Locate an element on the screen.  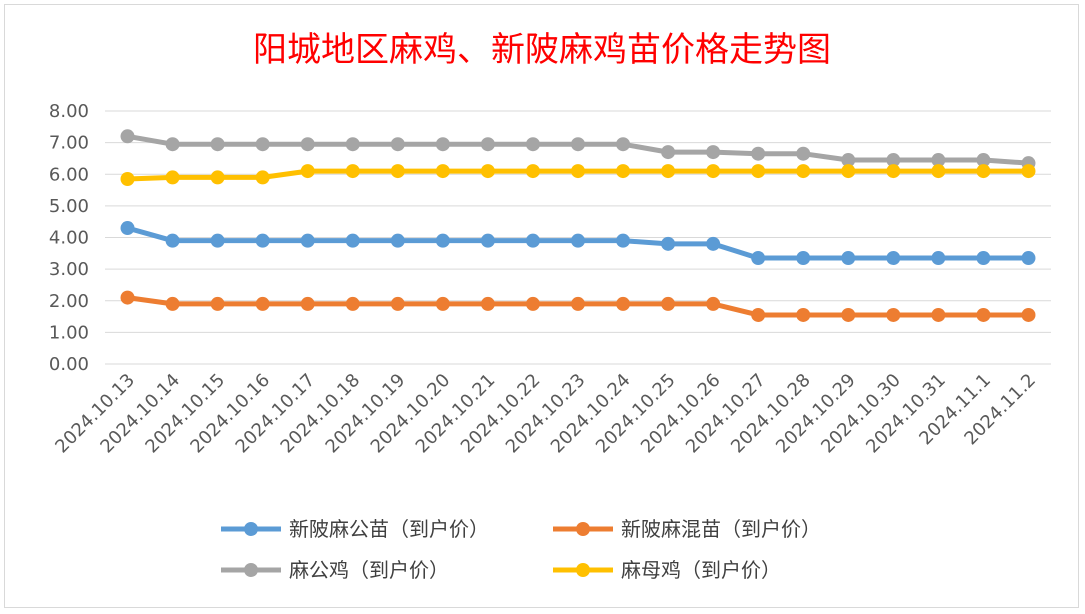
y-axis-ticks: 0.00 1.00 2.00 3.00 4.00 5.00 6.00 7.00 8.00 is located at coordinates (69, 238).